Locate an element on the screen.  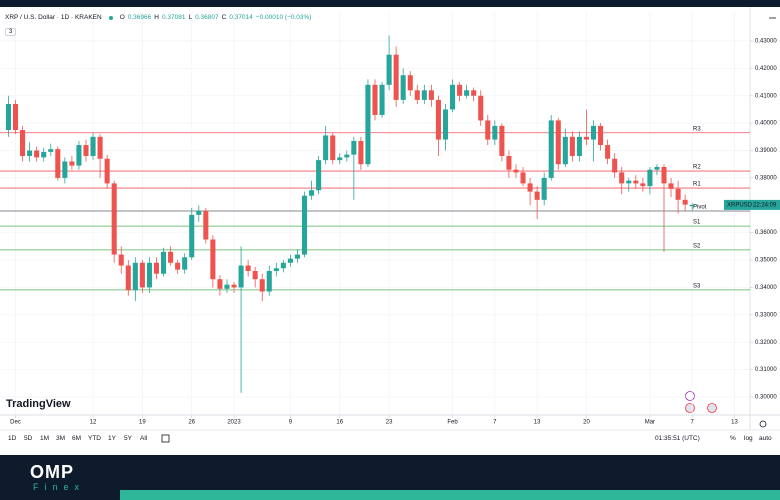
symbol-title: XRP / U.S. Dollar · 1D · KRAKEN is located at coordinates (53, 17).